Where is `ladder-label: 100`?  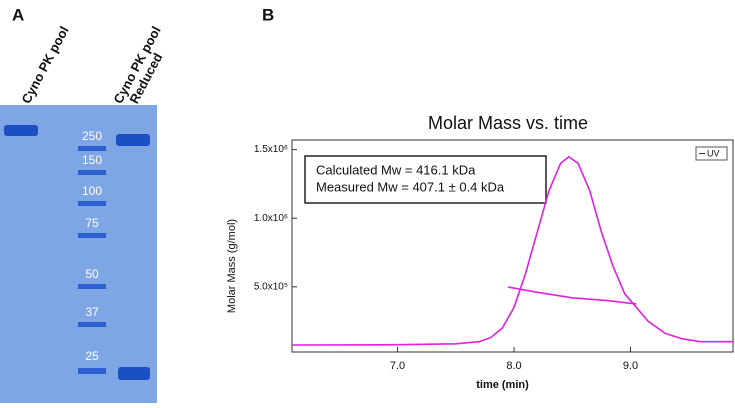 ladder-label: 100 is located at coordinates (92, 191).